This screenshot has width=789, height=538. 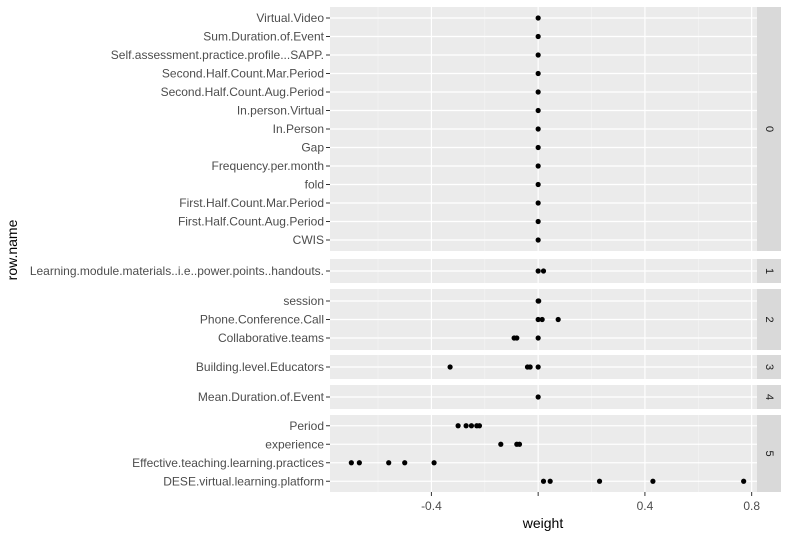 I want to click on y-tick-label: session, so click(x=303, y=301).